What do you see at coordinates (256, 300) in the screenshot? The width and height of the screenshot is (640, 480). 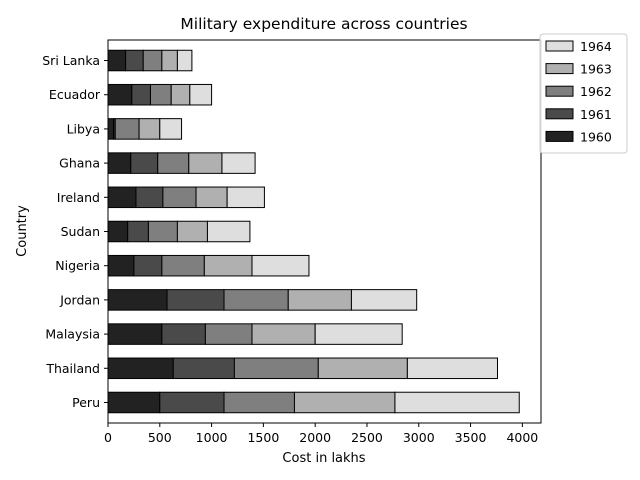 I see `bar-jordan-1962` at bounding box center [256, 300].